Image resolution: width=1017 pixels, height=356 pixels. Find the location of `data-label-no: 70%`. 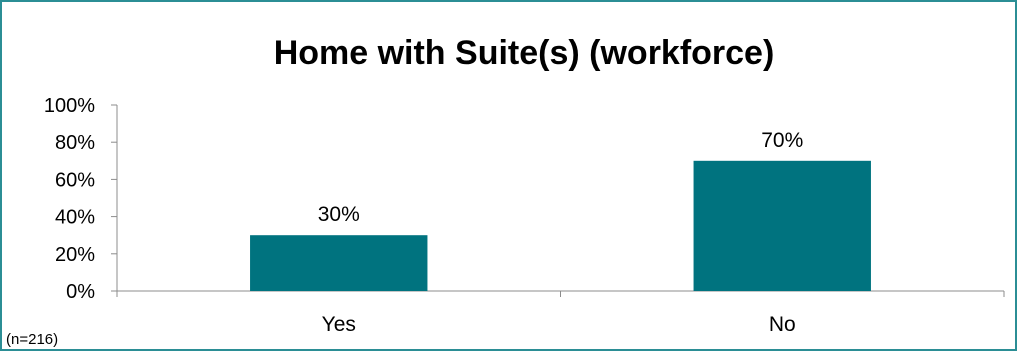

data-label-no: 70% is located at coordinates (782, 140).